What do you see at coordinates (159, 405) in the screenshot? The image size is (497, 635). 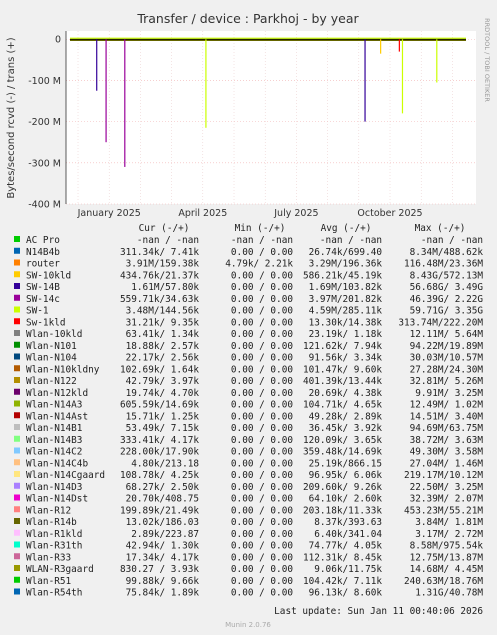 I see `legend-value: 605.59k/14.69k` at bounding box center [159, 405].